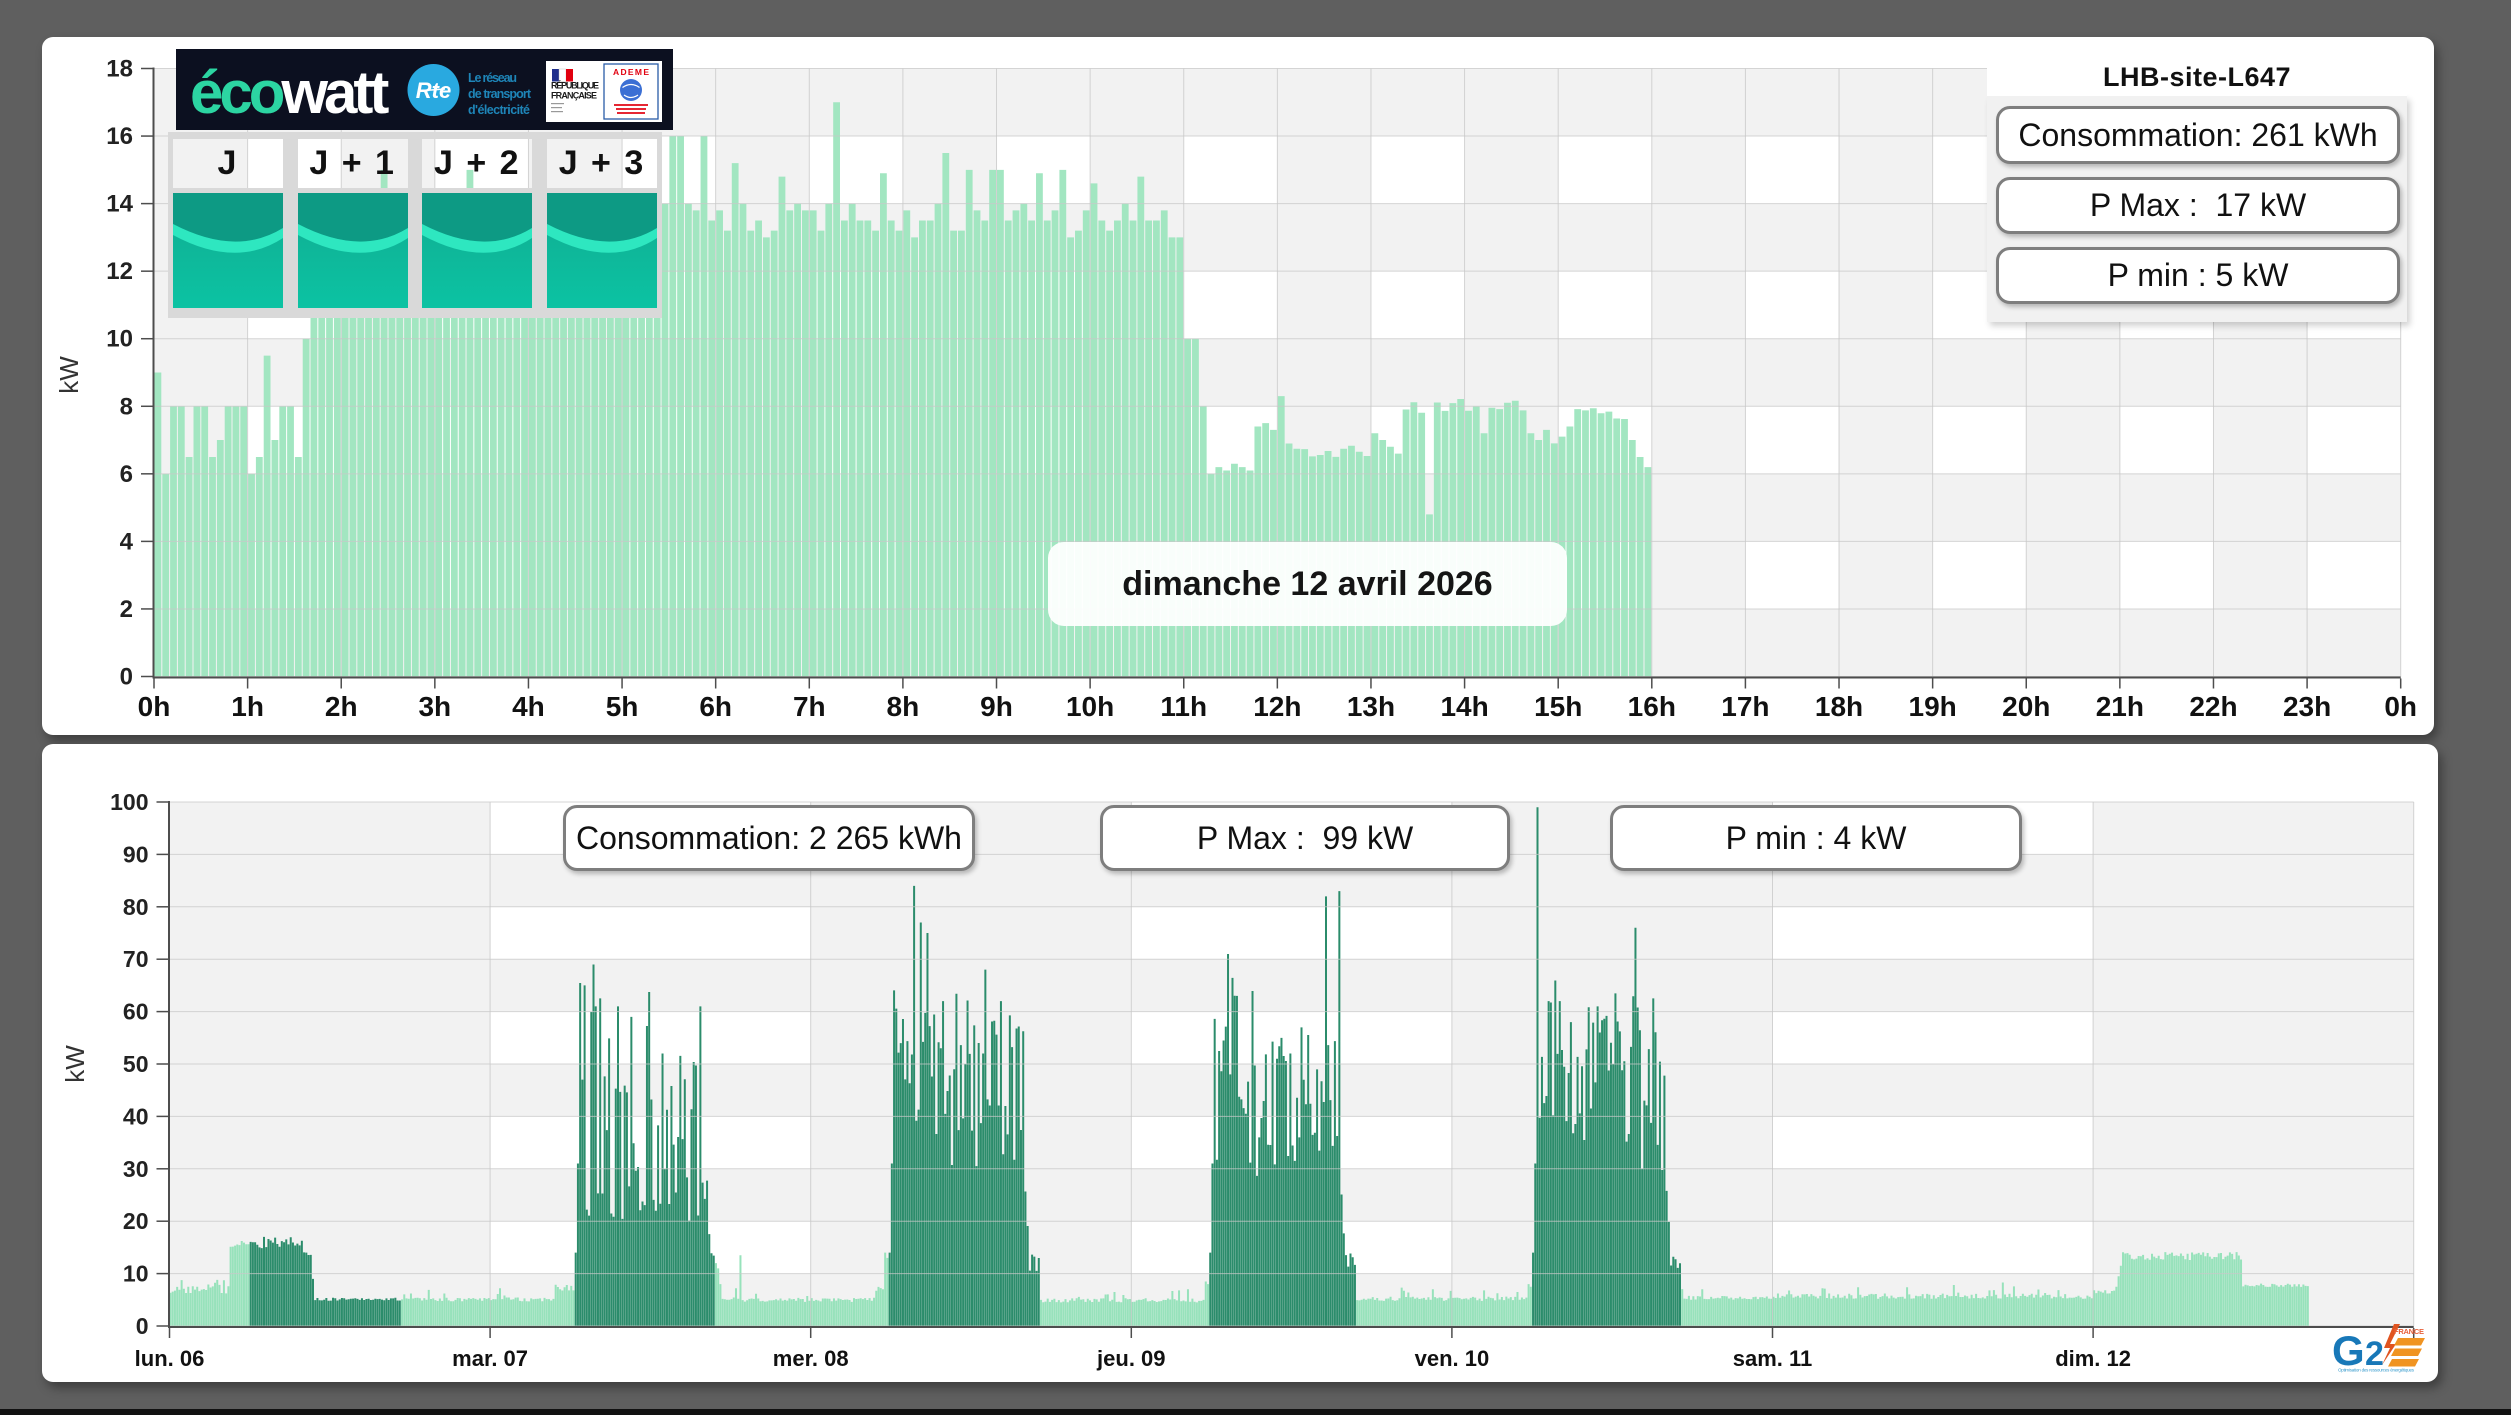  I want to click on svg-text: 16, so click(119, 136).